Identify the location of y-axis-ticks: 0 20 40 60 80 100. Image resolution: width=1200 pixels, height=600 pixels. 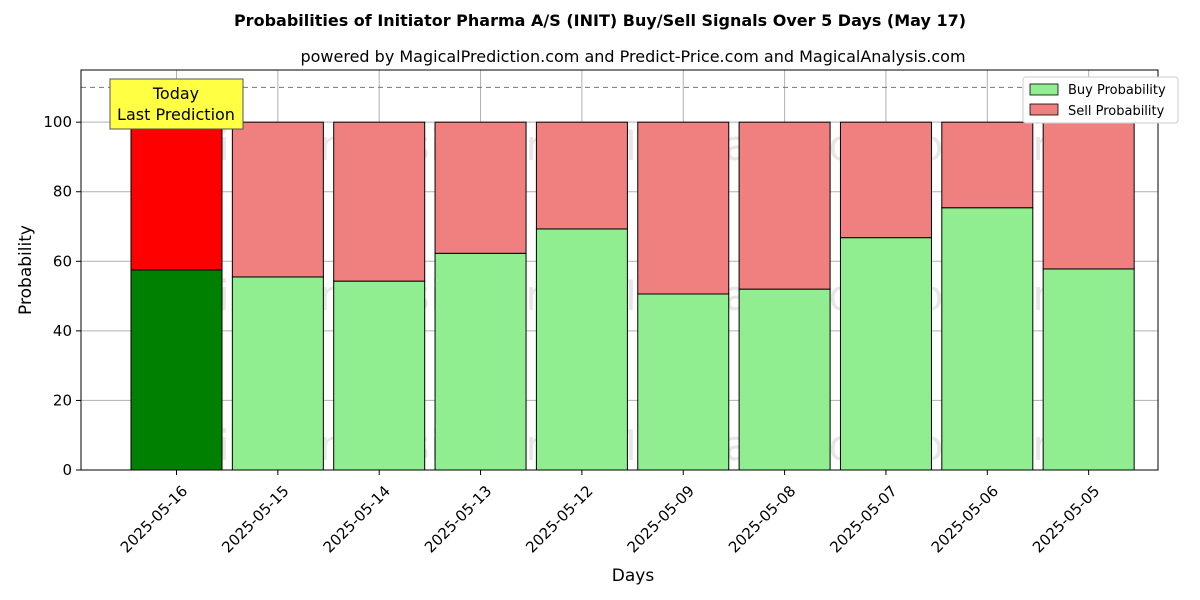
(62, 296).